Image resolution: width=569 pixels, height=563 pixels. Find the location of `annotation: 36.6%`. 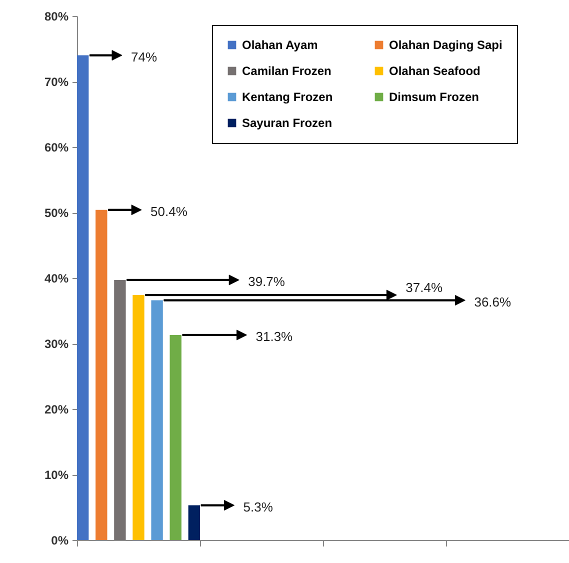

annotation: 36.6% is located at coordinates (493, 302).